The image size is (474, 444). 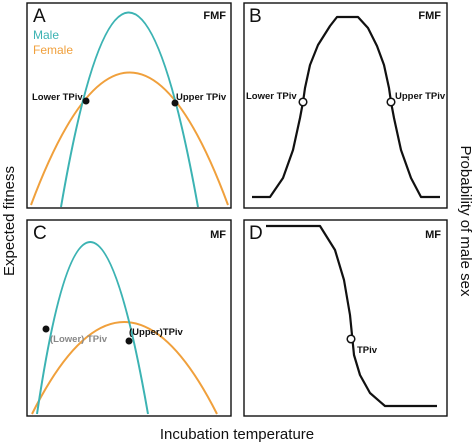 I want to click on panel-b-lower-tpiv-label: Lower TPiv, so click(x=271, y=96).